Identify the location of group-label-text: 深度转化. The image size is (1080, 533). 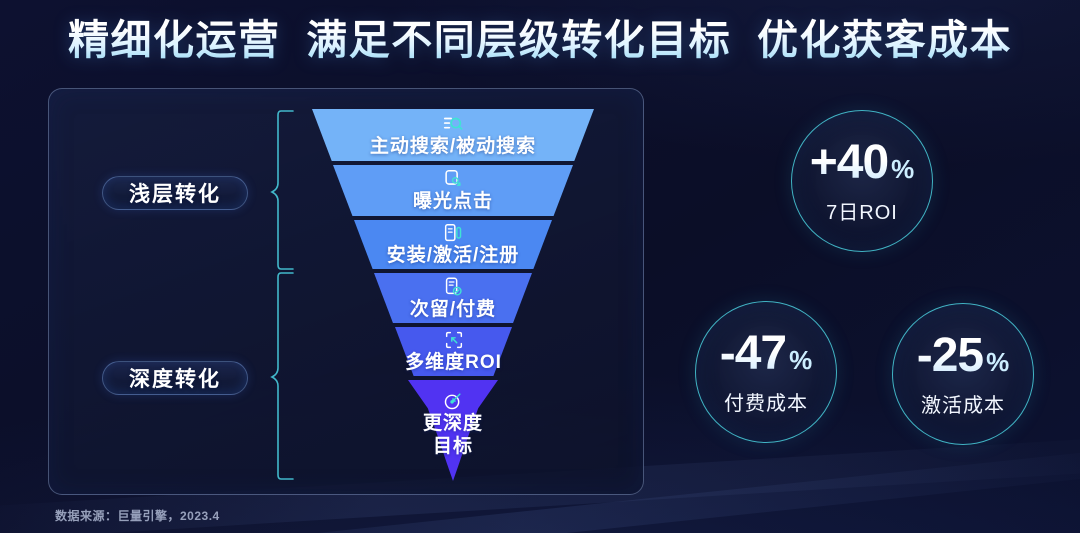
(175, 379).